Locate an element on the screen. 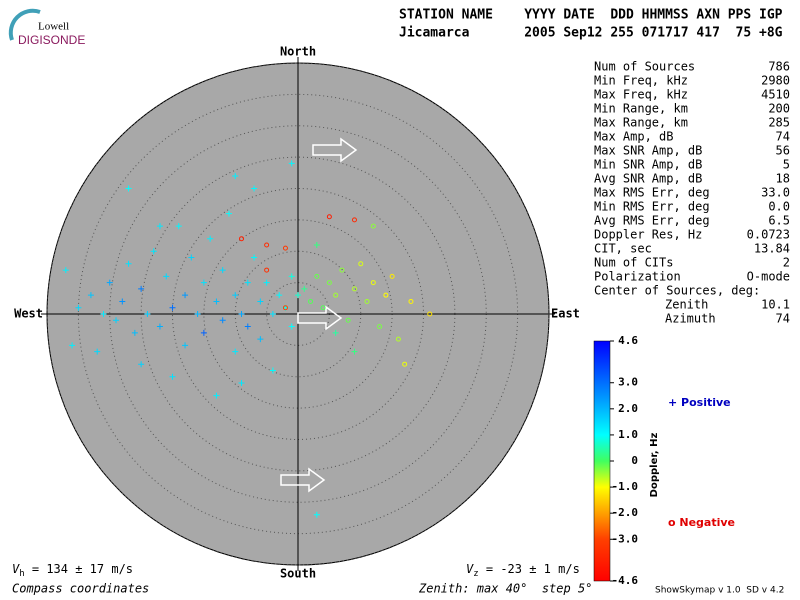 This screenshot has height=600, width=800. vh: Vh = 134 ± 17 m/s is located at coordinates (72, 570).